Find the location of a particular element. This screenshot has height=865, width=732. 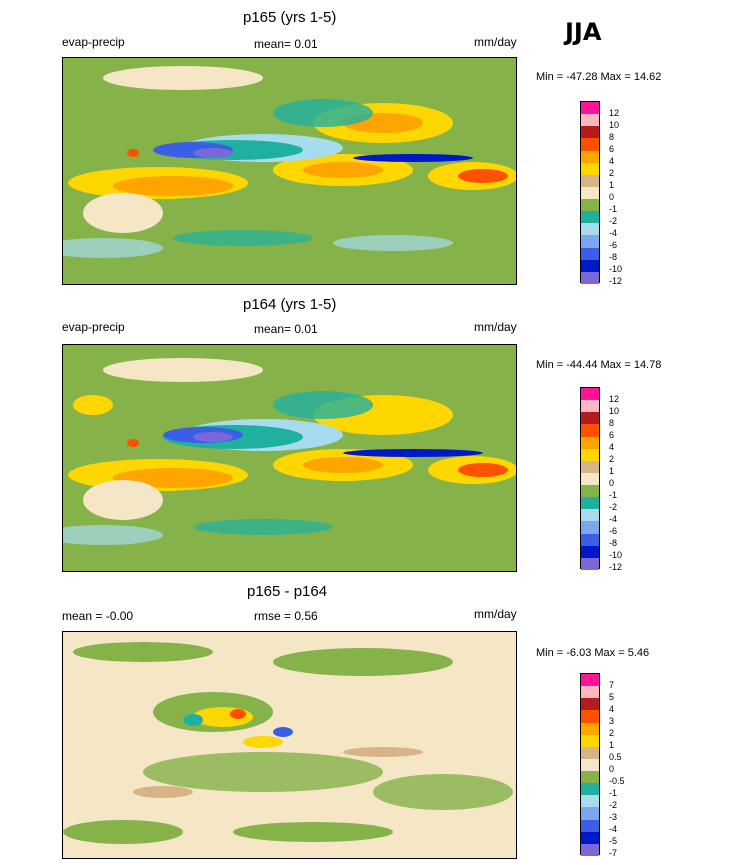

panel2-legend-label-12: -6 is located at coordinates (613, 531).